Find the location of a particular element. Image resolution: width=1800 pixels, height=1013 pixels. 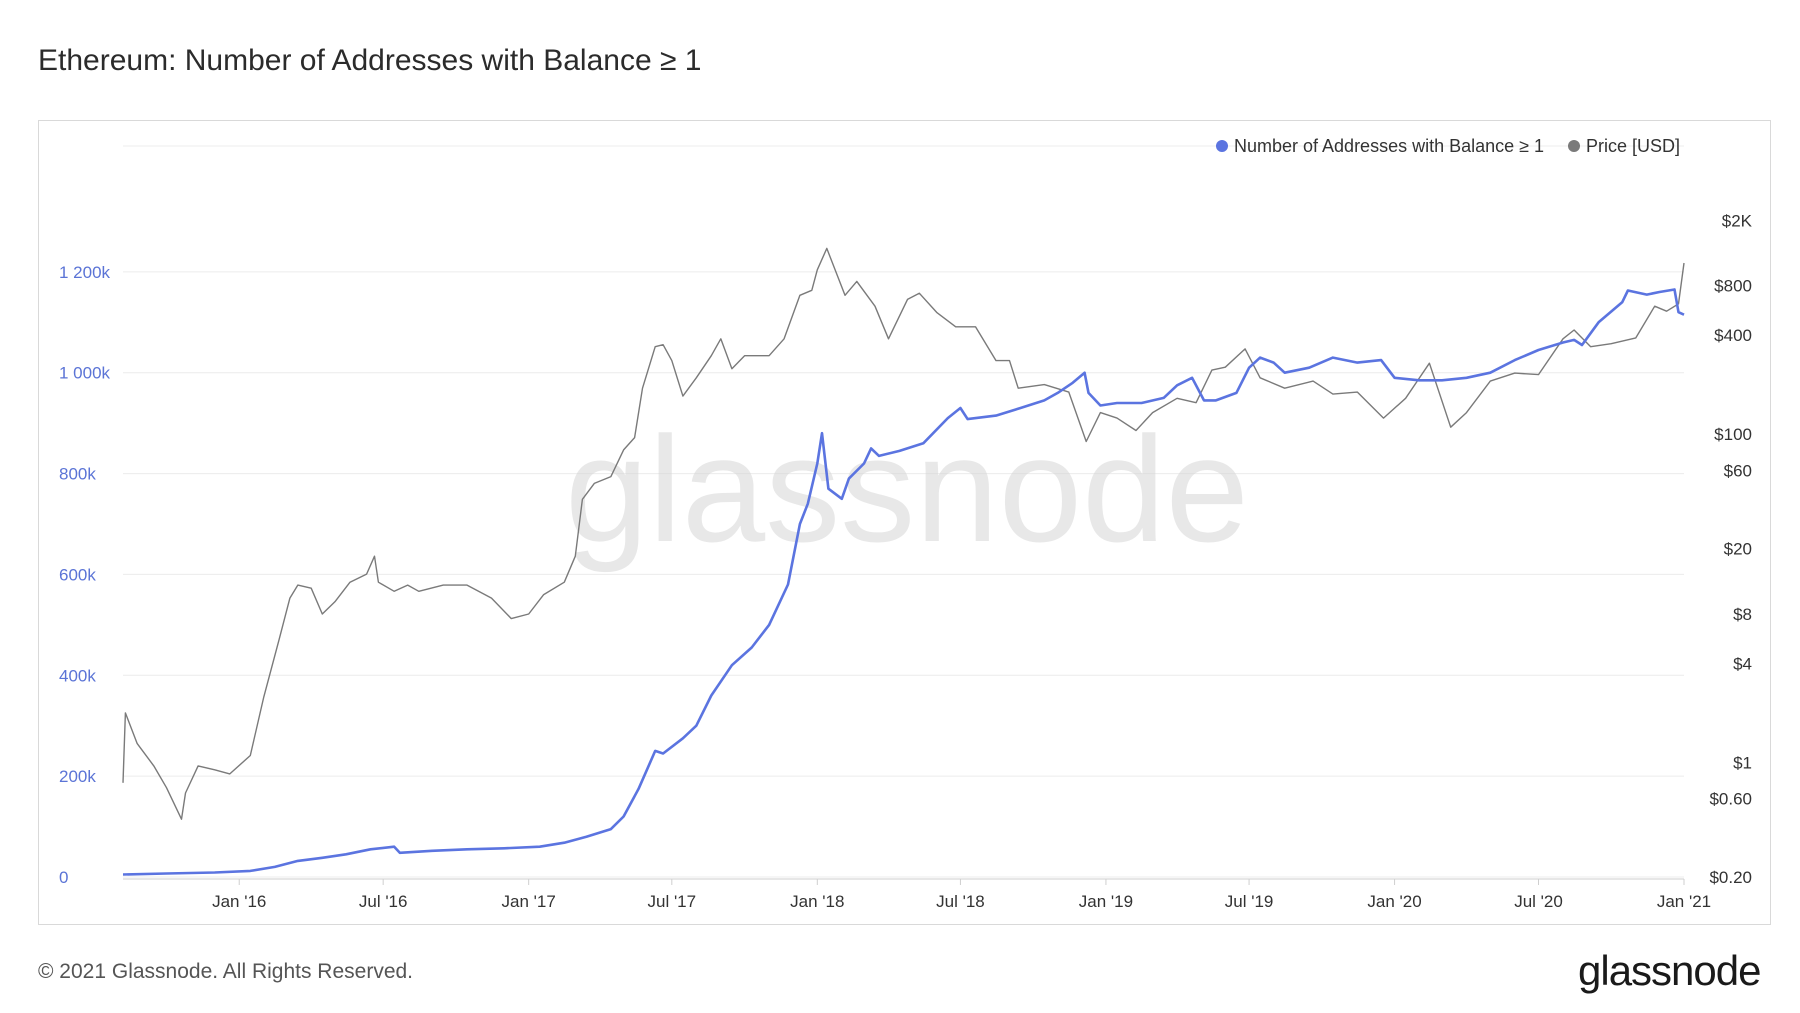

right-axis: $0.20 $0.60 $1 $4 $8 $20 $60 $100 $400 $800 $2K is located at coordinates (1730, 549).